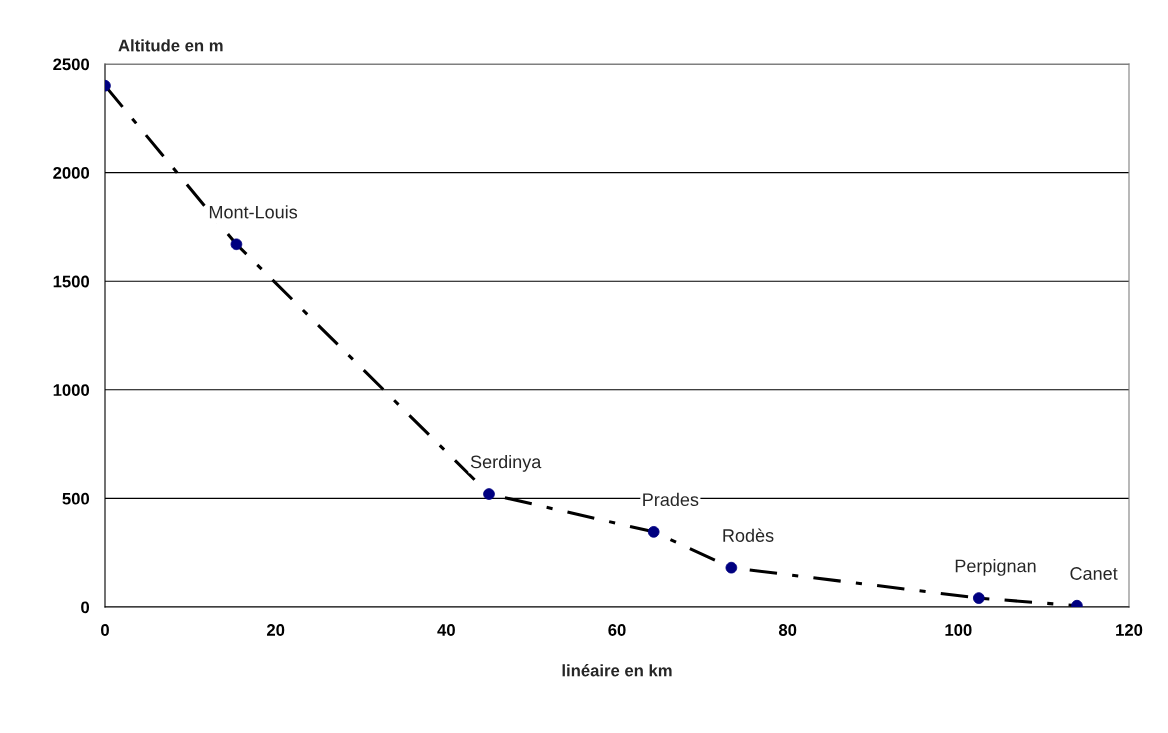  Describe the element at coordinates (671, 499) in the screenshot. I see `annotation: Prades` at that location.